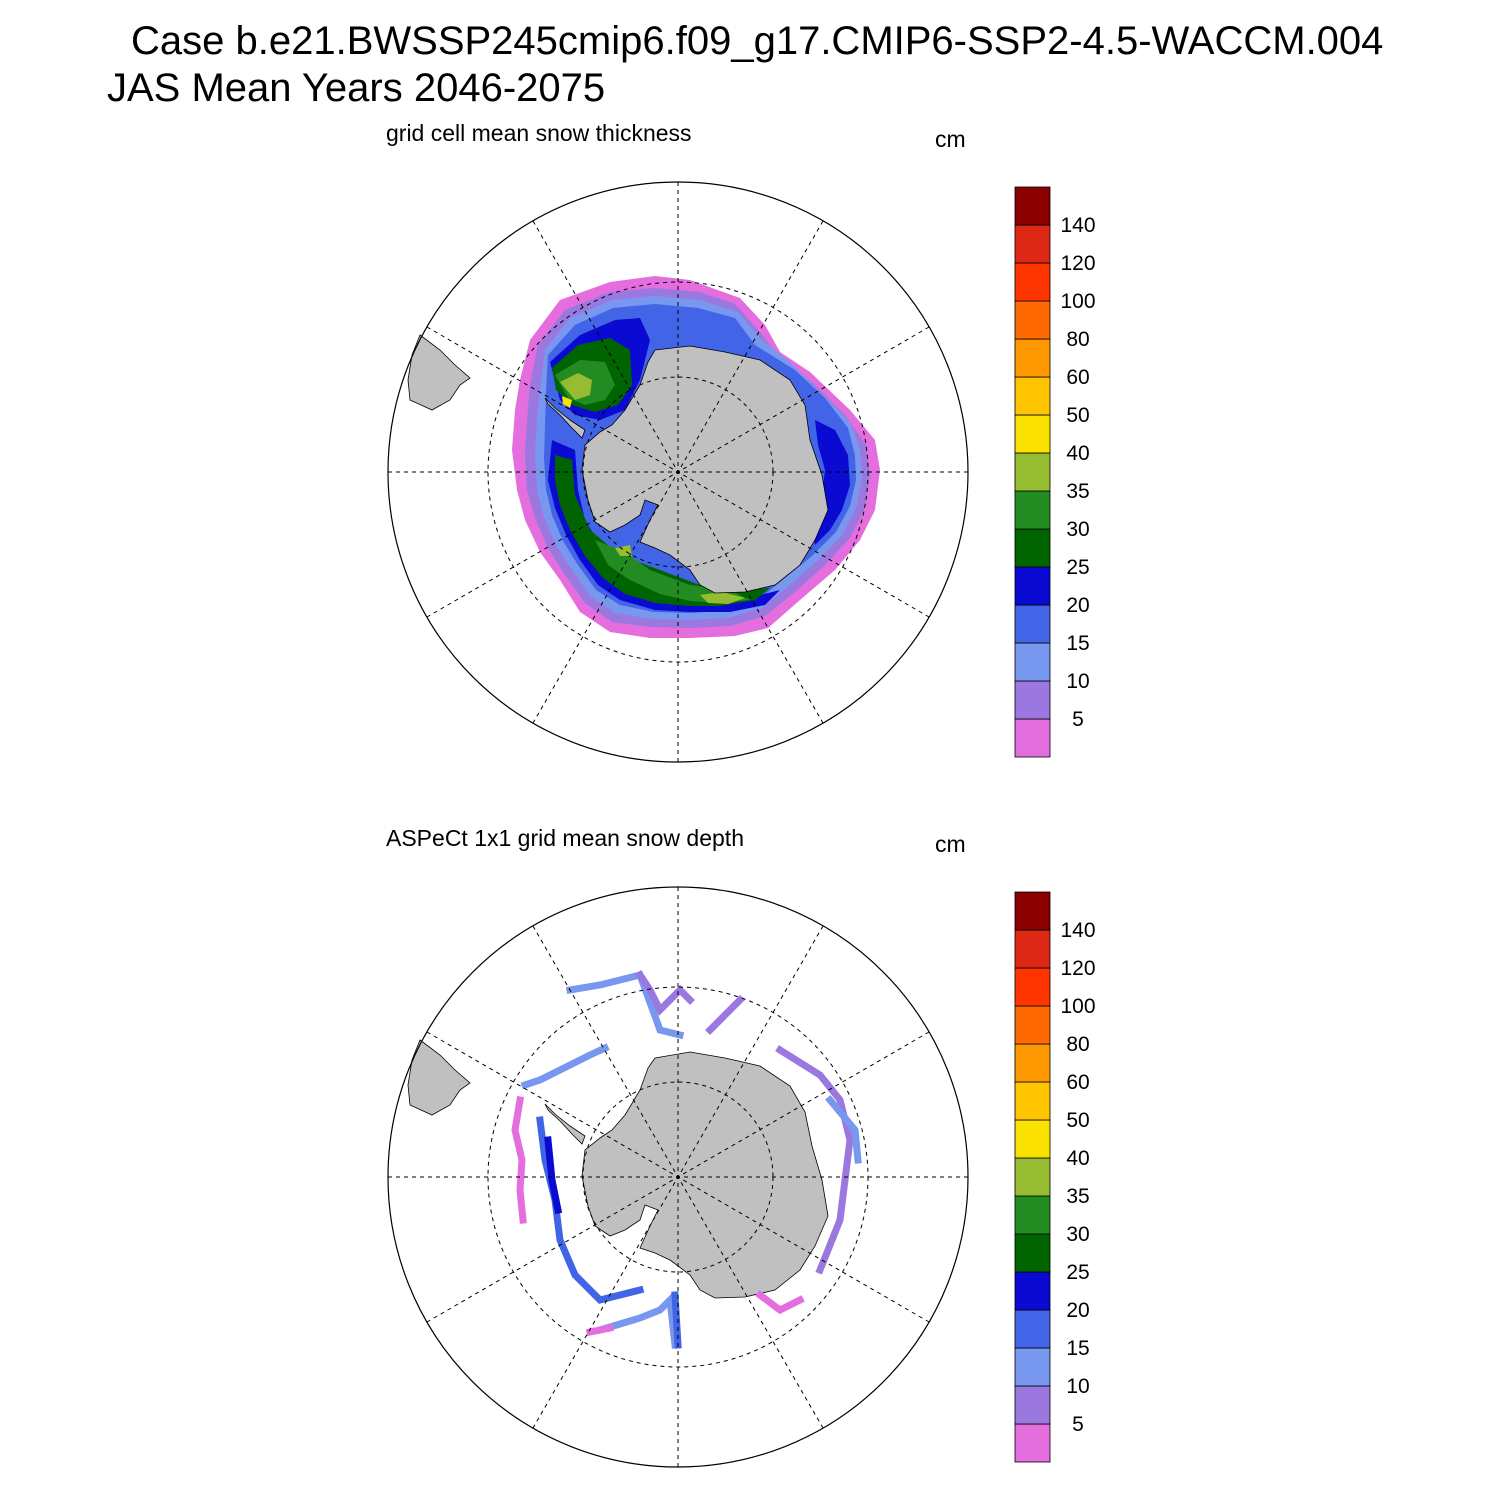 This screenshot has width=1500, height=1500. I want to click on colorbar-top-label-50: 50, so click(1077, 415).